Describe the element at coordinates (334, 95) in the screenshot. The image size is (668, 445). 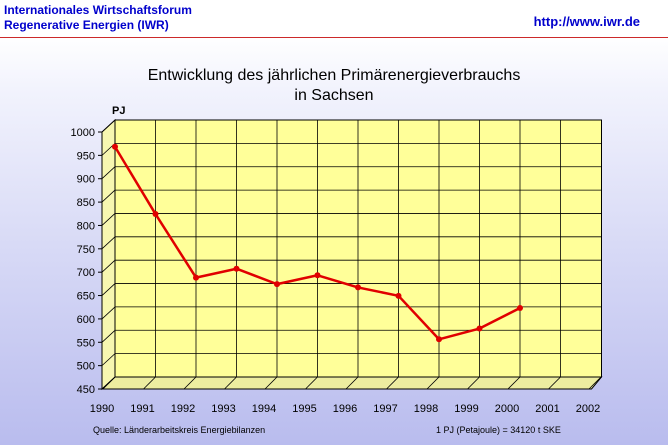
I see `chart-title-line2: in Sachsen` at that location.